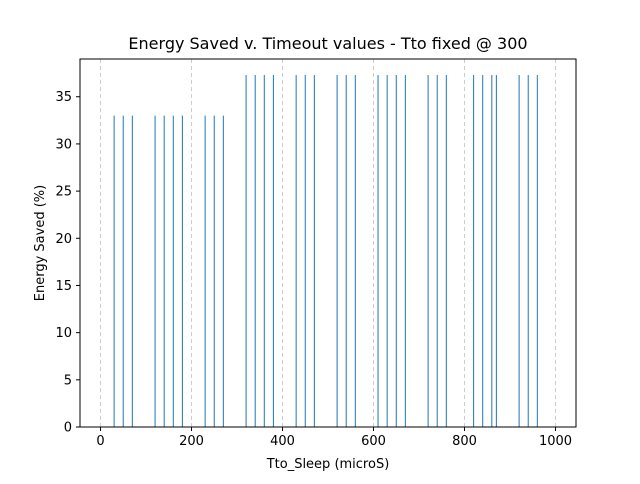 This screenshot has width=640, height=484. What do you see at coordinates (63, 192) in the screenshot?
I see `y-tick-label: 25` at bounding box center [63, 192].